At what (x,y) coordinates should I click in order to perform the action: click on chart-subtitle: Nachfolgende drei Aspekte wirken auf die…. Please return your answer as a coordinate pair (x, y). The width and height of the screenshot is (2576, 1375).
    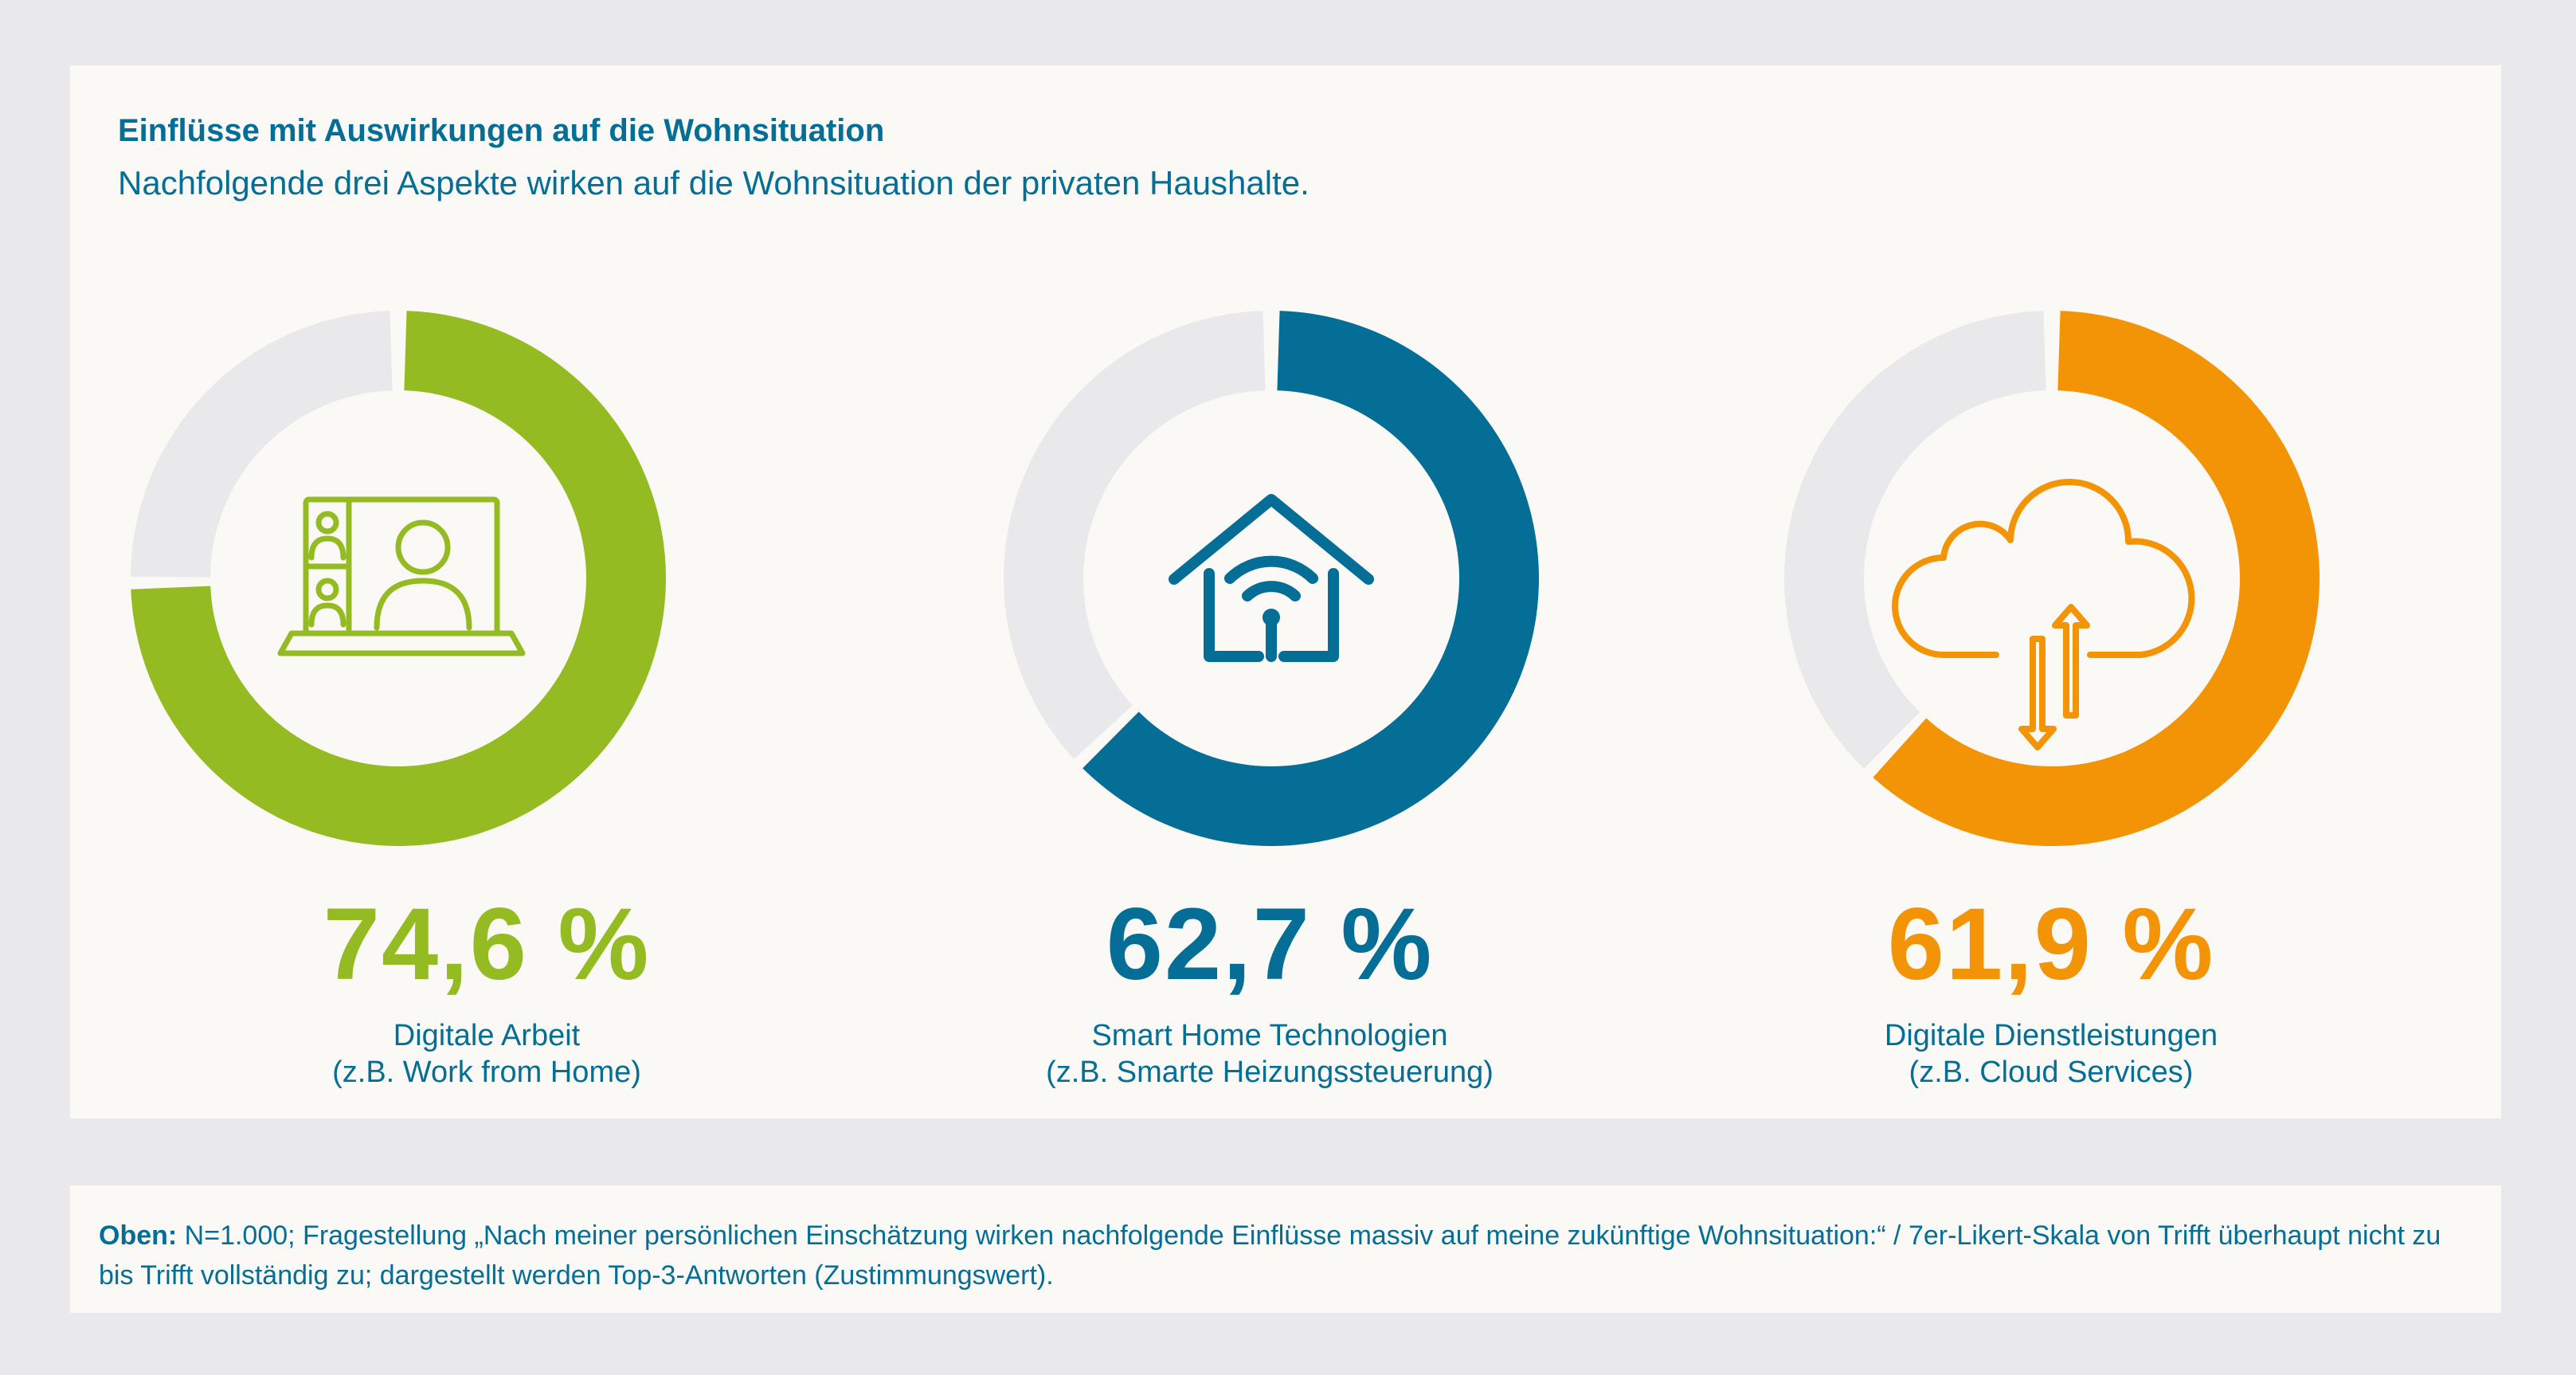
    Looking at the image, I should click on (714, 183).